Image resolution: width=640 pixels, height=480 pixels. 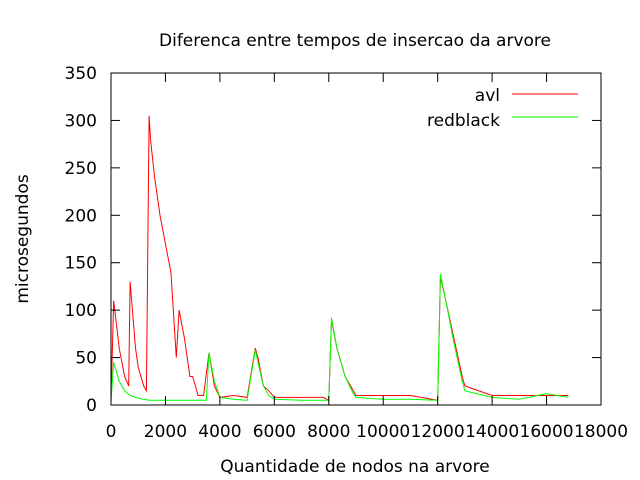 What do you see at coordinates (487, 96) in the screenshot?
I see `legend-label-avl: avl` at bounding box center [487, 96].